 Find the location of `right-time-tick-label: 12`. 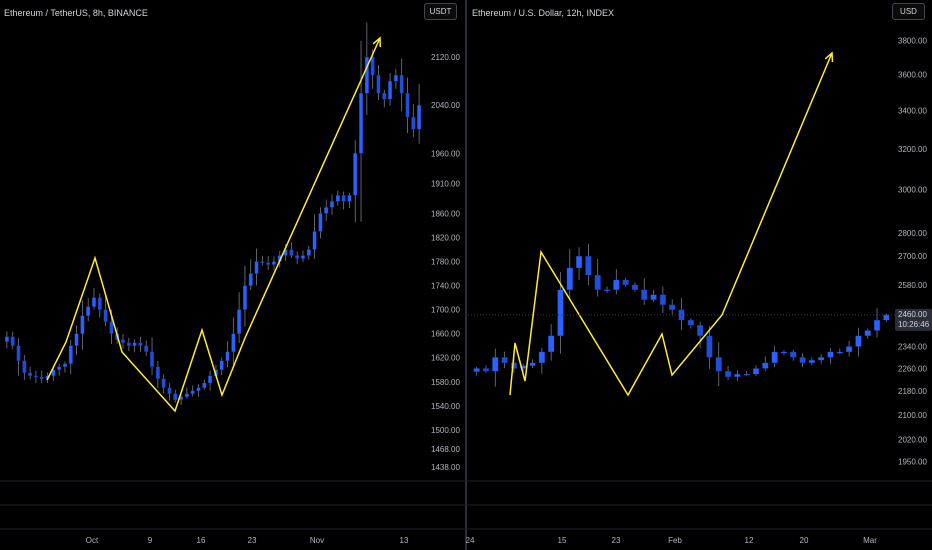

right-time-tick-label: 12 is located at coordinates (749, 540).